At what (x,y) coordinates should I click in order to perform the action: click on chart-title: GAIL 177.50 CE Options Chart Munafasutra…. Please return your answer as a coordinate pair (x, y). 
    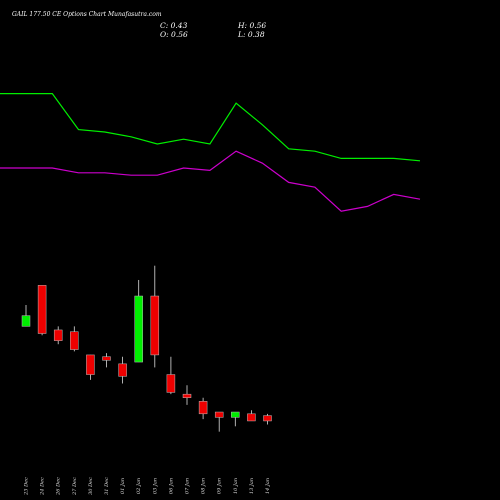
    Looking at the image, I should click on (87, 14).